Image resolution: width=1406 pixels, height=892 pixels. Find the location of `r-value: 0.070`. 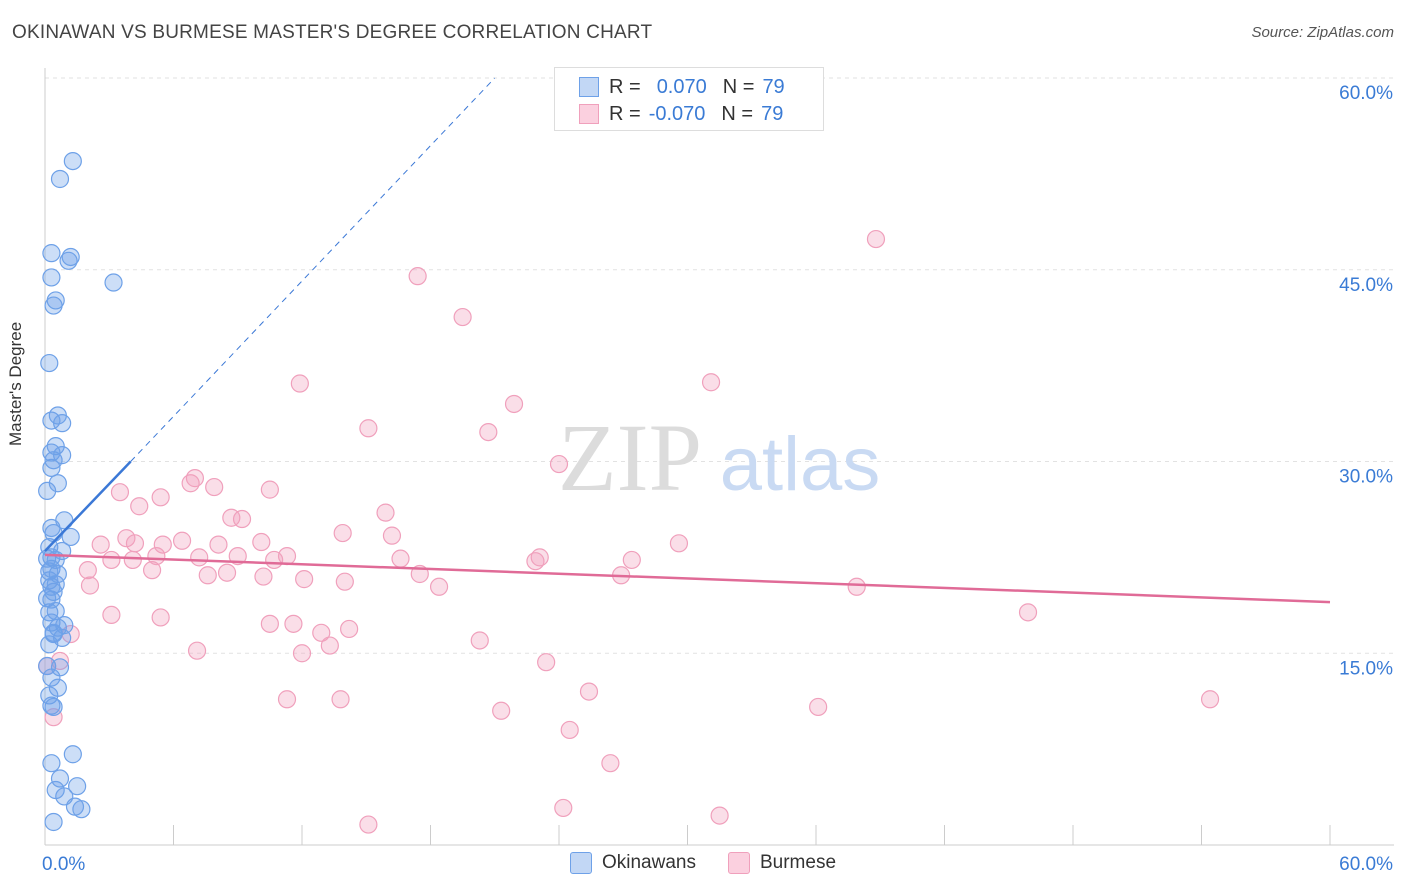

r-value: 0.070 is located at coordinates (681, 86).